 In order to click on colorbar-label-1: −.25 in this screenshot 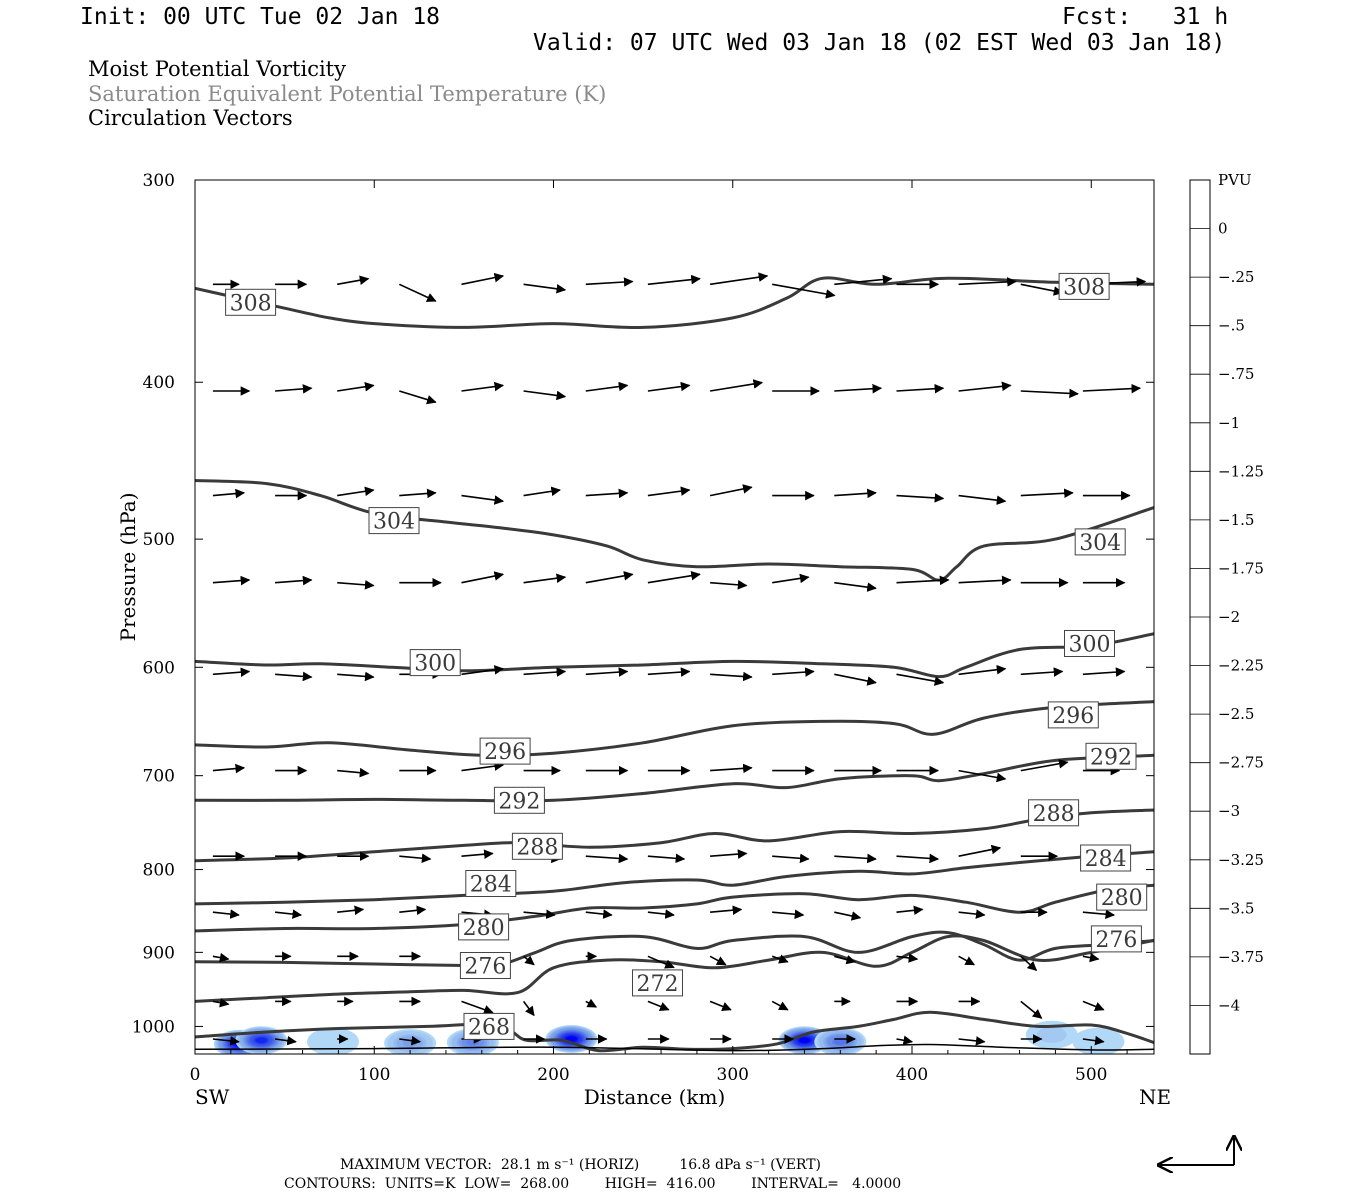, I will do `click(1236, 277)`.